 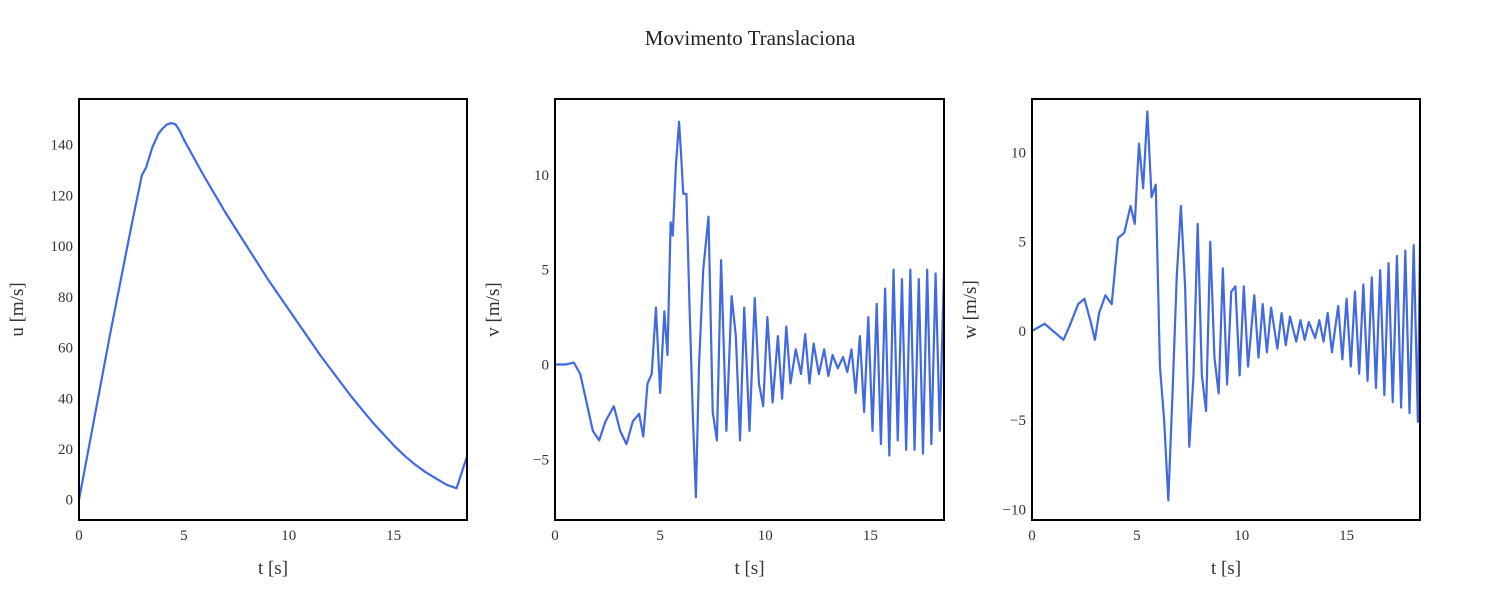 What do you see at coordinates (750, 38) in the screenshot?
I see `figure-title: Movimento Translaciona` at bounding box center [750, 38].